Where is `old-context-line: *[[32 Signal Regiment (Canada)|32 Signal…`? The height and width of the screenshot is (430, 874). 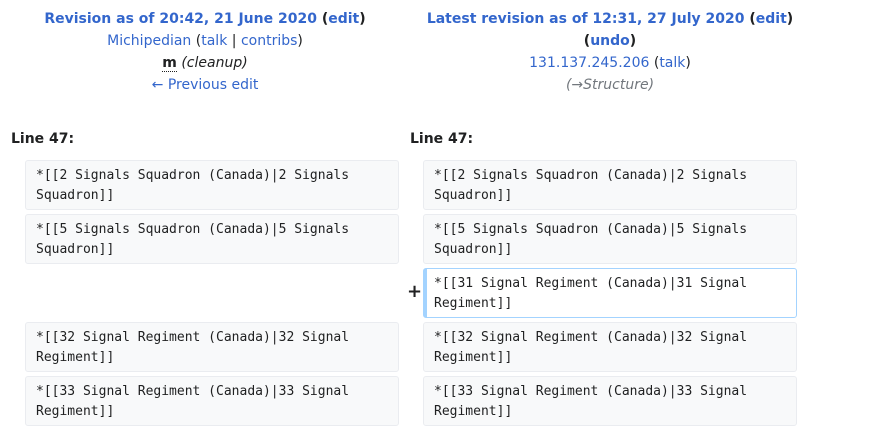 old-context-line: *[[32 Signal Regiment (Canada)|32 Signal… is located at coordinates (212, 347).